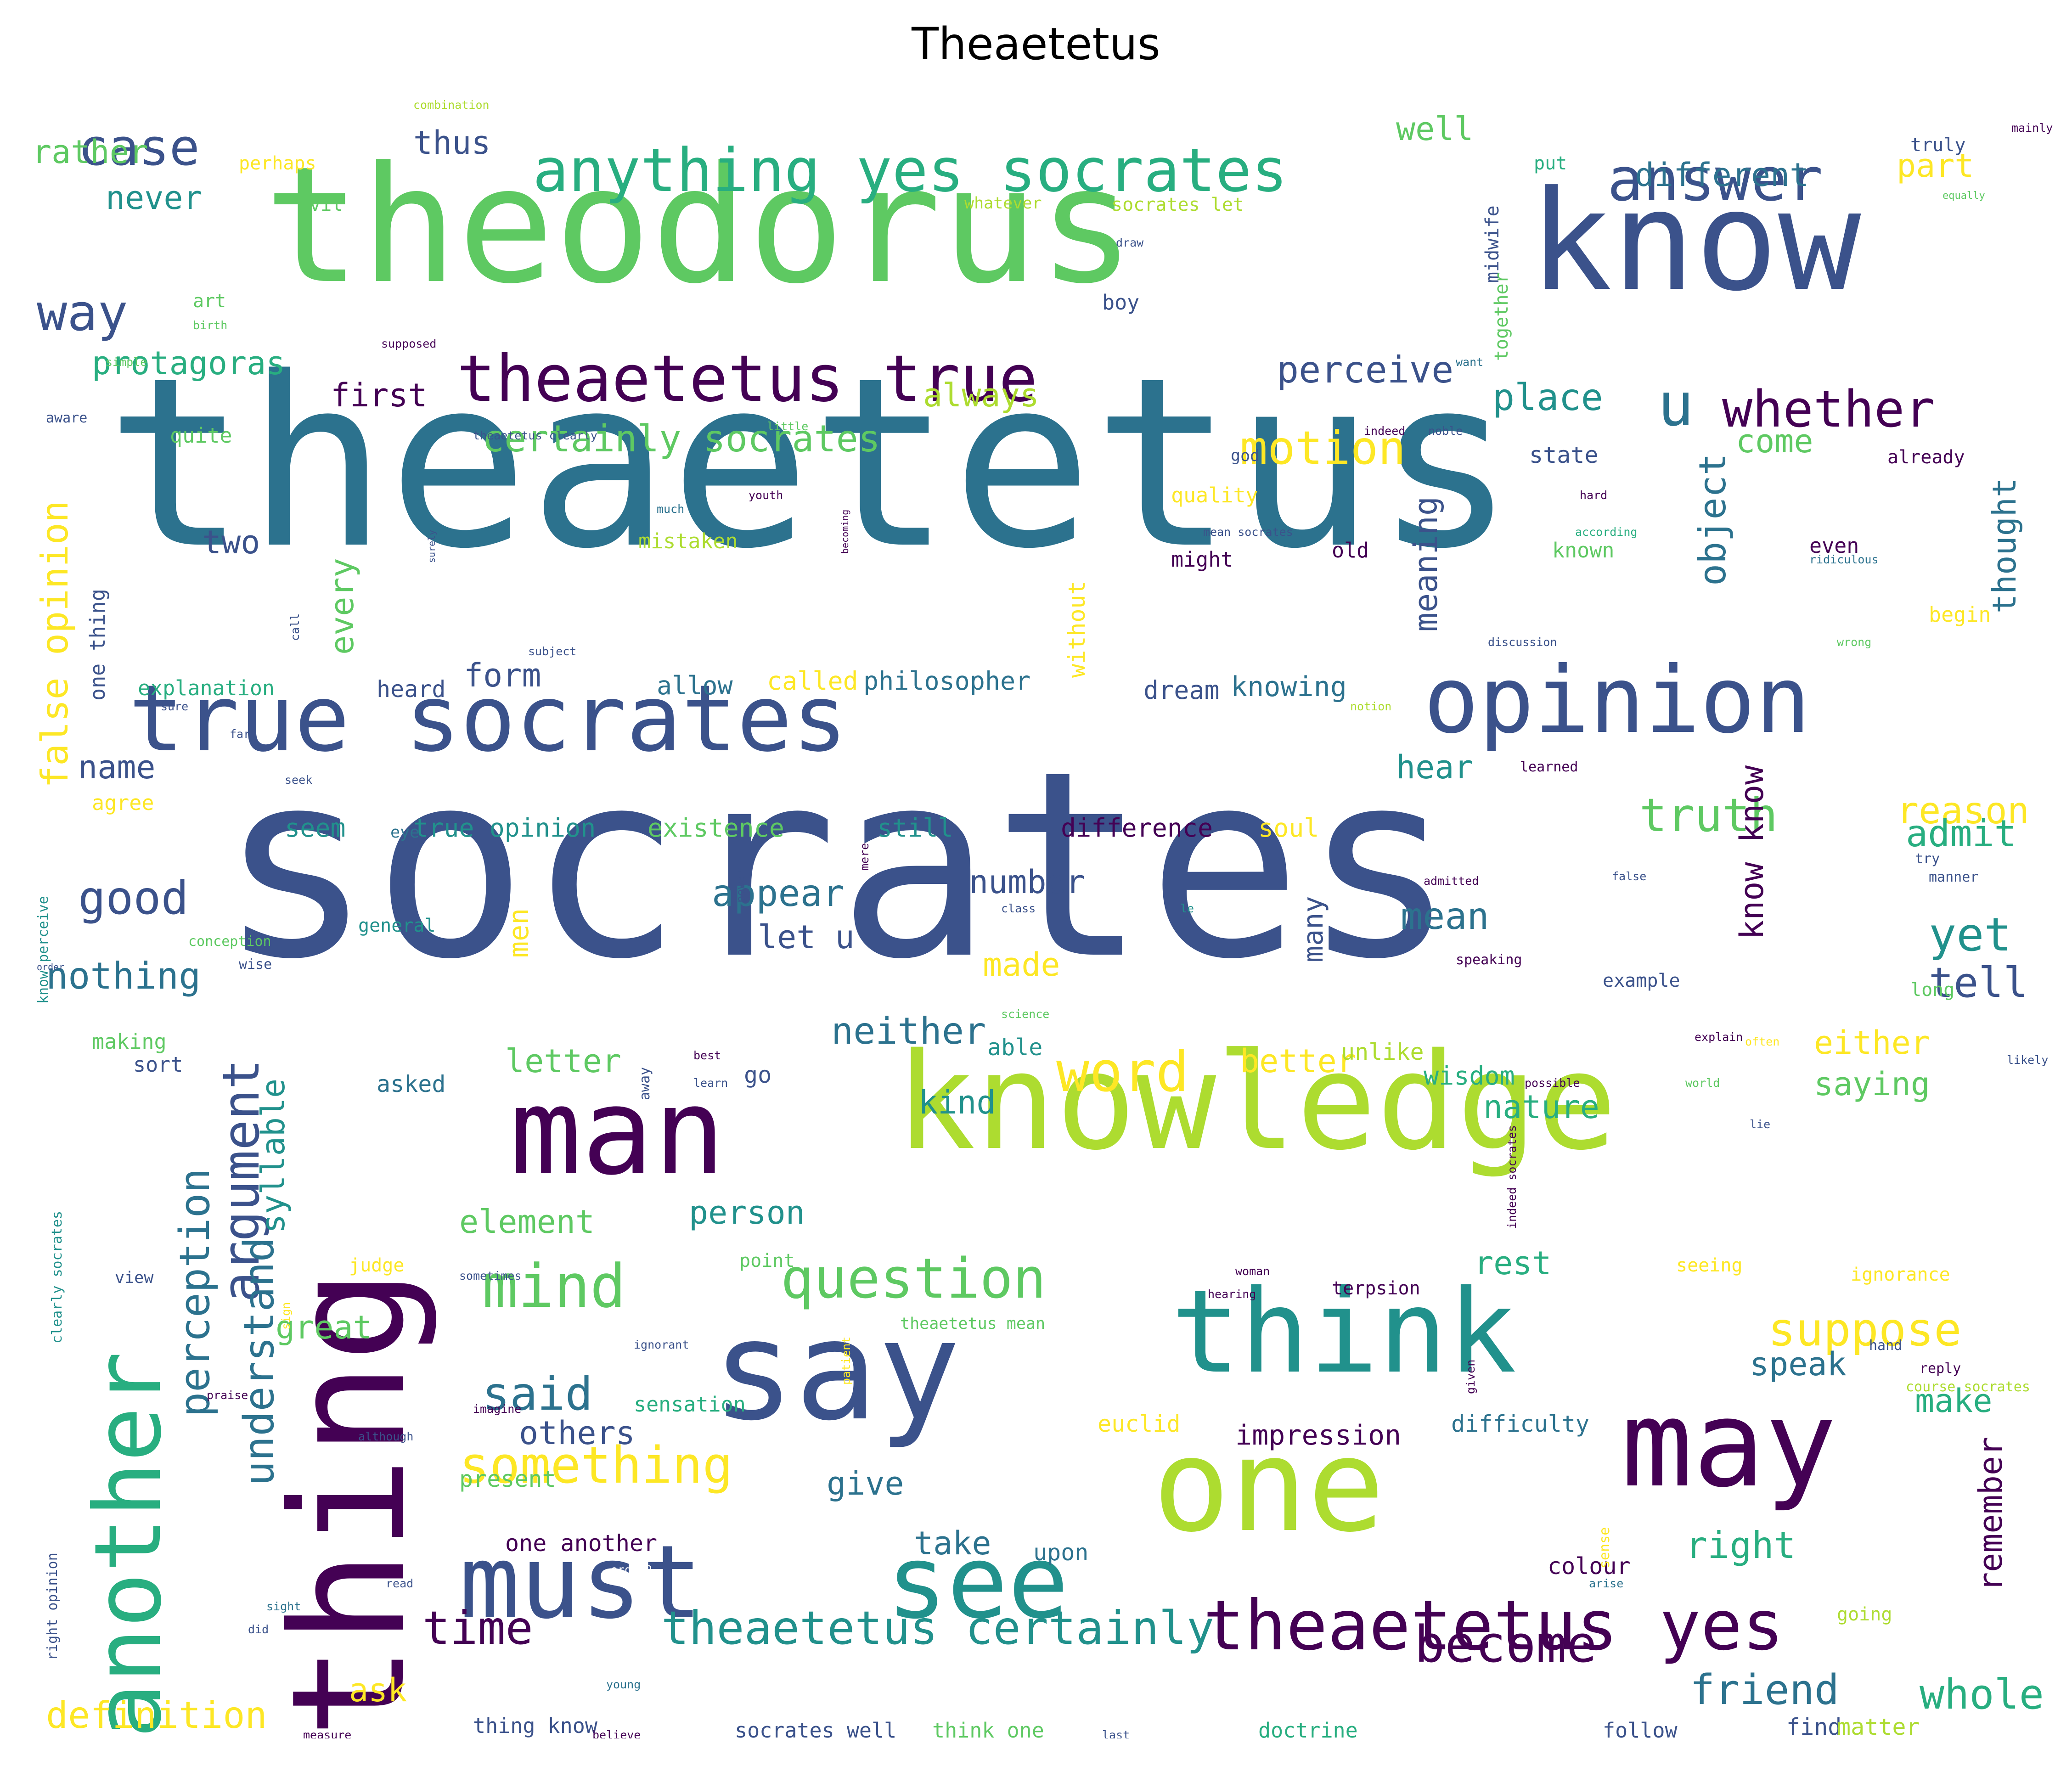  What do you see at coordinates (1814, 1726) in the screenshot?
I see `cloud-word: find` at bounding box center [1814, 1726].